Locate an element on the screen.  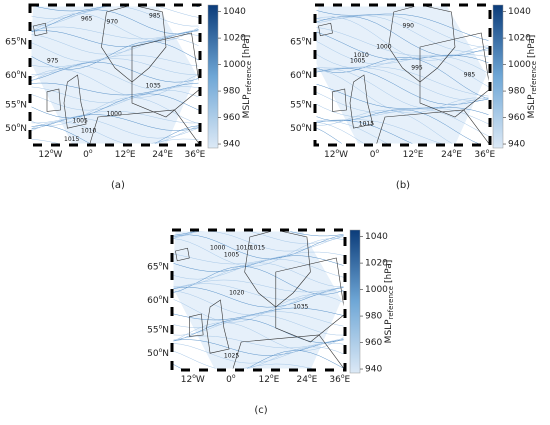
contour-label: 1015 is located at coordinates (366, 124).